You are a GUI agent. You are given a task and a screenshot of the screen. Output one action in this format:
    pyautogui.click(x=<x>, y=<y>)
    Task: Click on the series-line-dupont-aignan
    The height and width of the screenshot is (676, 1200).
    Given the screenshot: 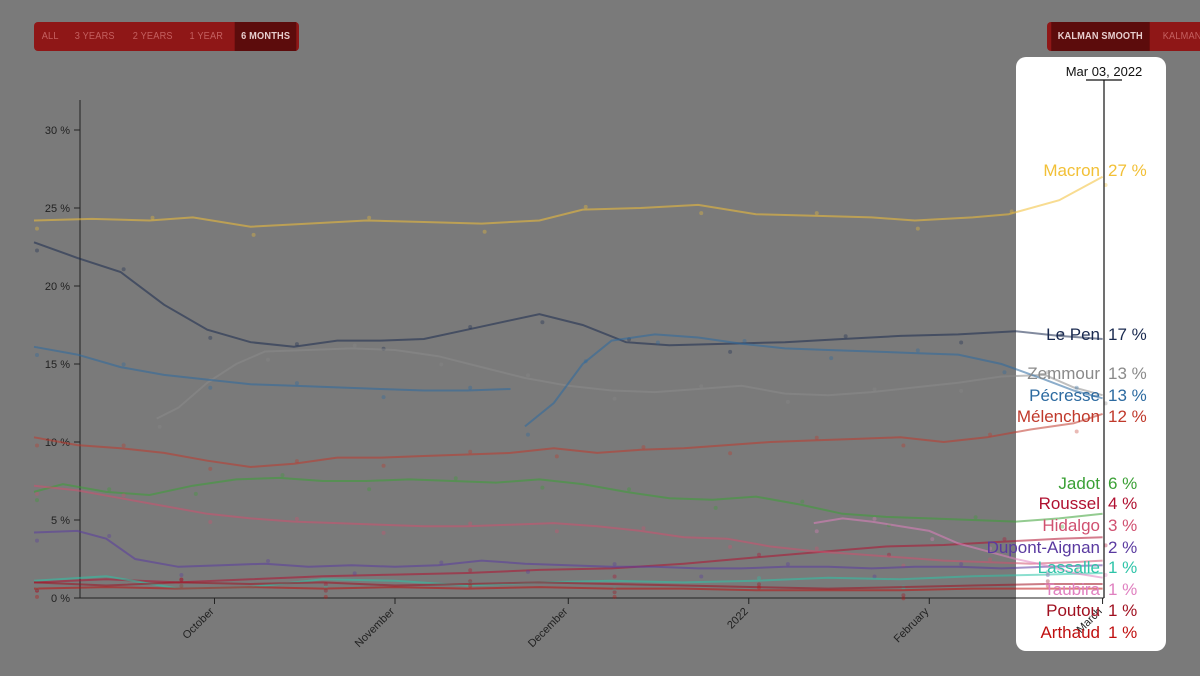 What is the action you would take?
    pyautogui.click(x=568, y=549)
    